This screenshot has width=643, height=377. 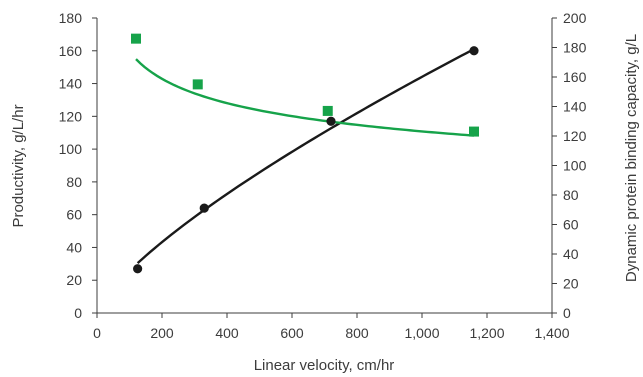 I want to click on right-y-tick-label: 140, so click(x=575, y=107).